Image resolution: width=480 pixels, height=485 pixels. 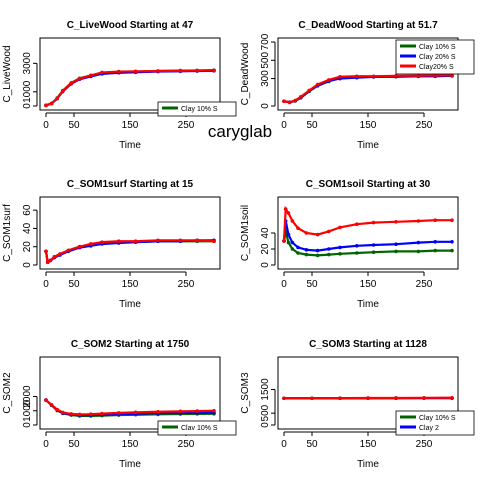 What do you see at coordinates (27, 396) in the screenshot?
I see `y-tick-label: 2000` at bounding box center [27, 396].